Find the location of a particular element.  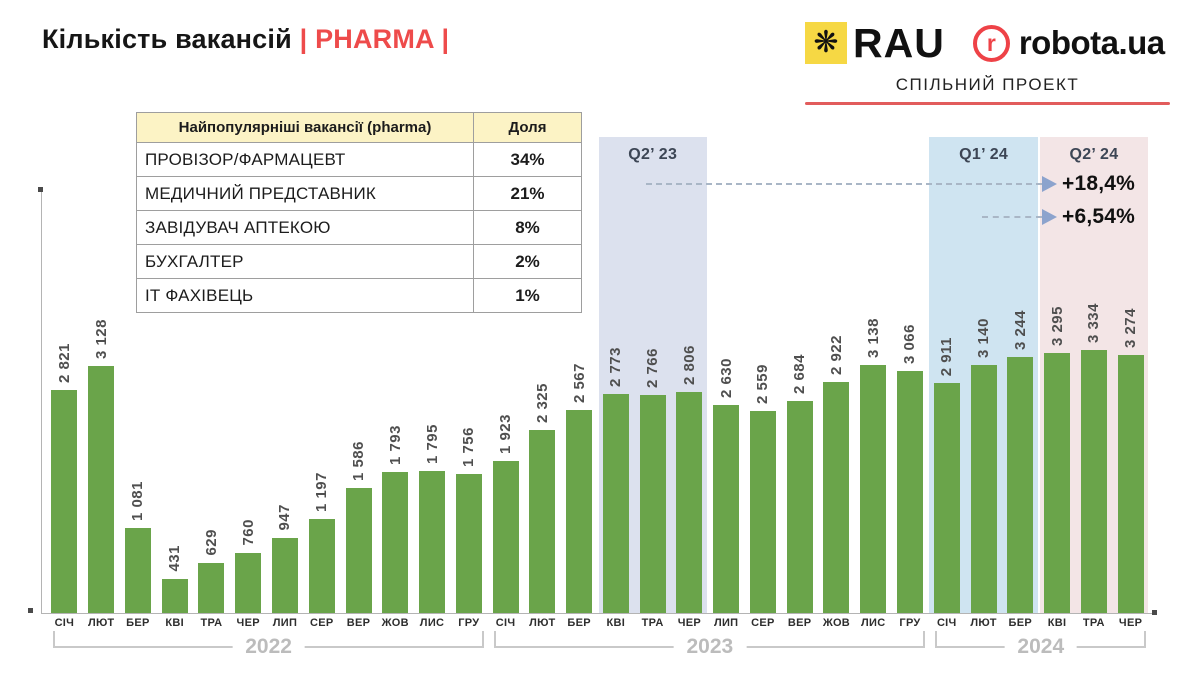

table-row: ПРОВІЗОР/ФАРМАЦЕВТ 34% is located at coordinates (359, 159).